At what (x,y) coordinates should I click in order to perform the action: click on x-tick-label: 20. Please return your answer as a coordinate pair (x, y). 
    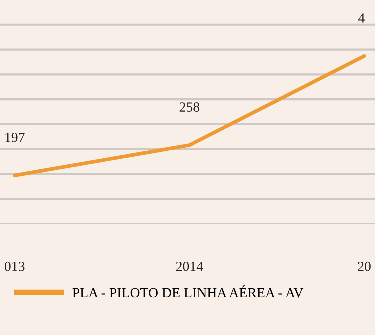
    Looking at the image, I should click on (364, 267).